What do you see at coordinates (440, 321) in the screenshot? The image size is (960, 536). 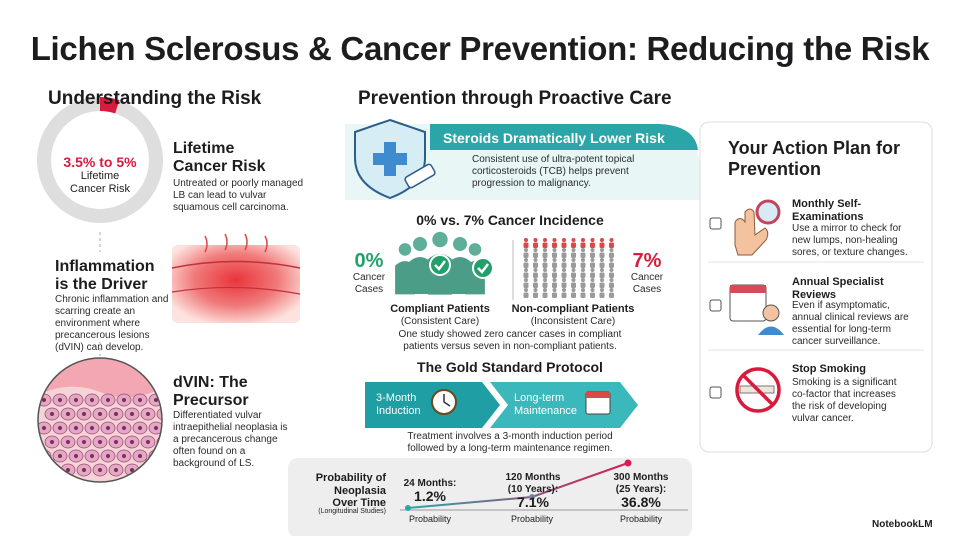 I see `compliant-note: (Consistent Care)` at bounding box center [440, 321].